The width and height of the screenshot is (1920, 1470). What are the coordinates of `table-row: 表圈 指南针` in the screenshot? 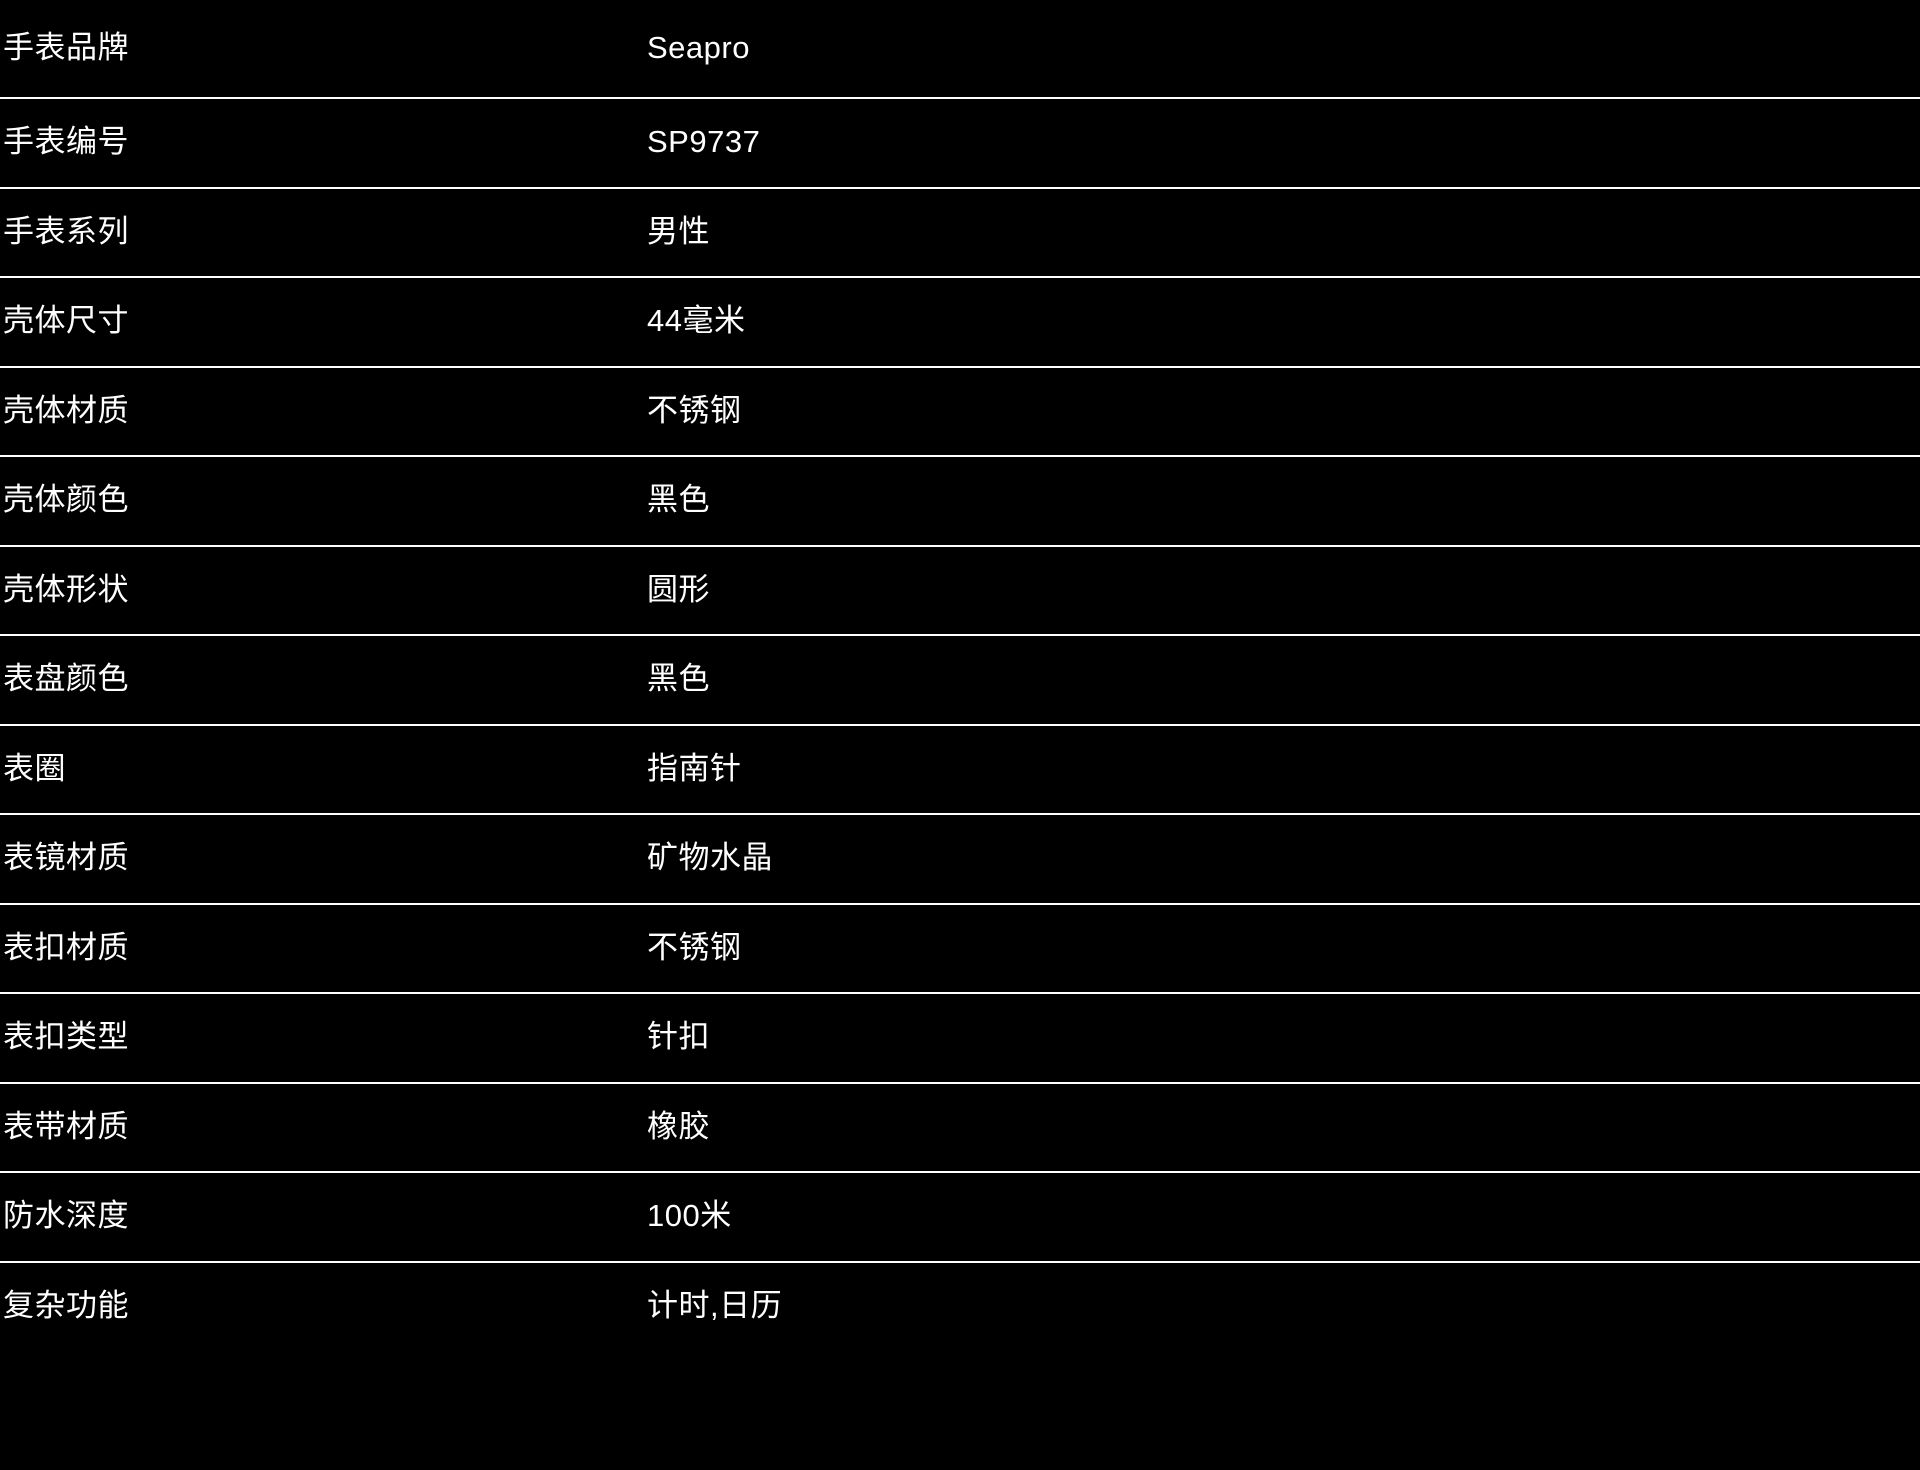 It's located at (960, 769).